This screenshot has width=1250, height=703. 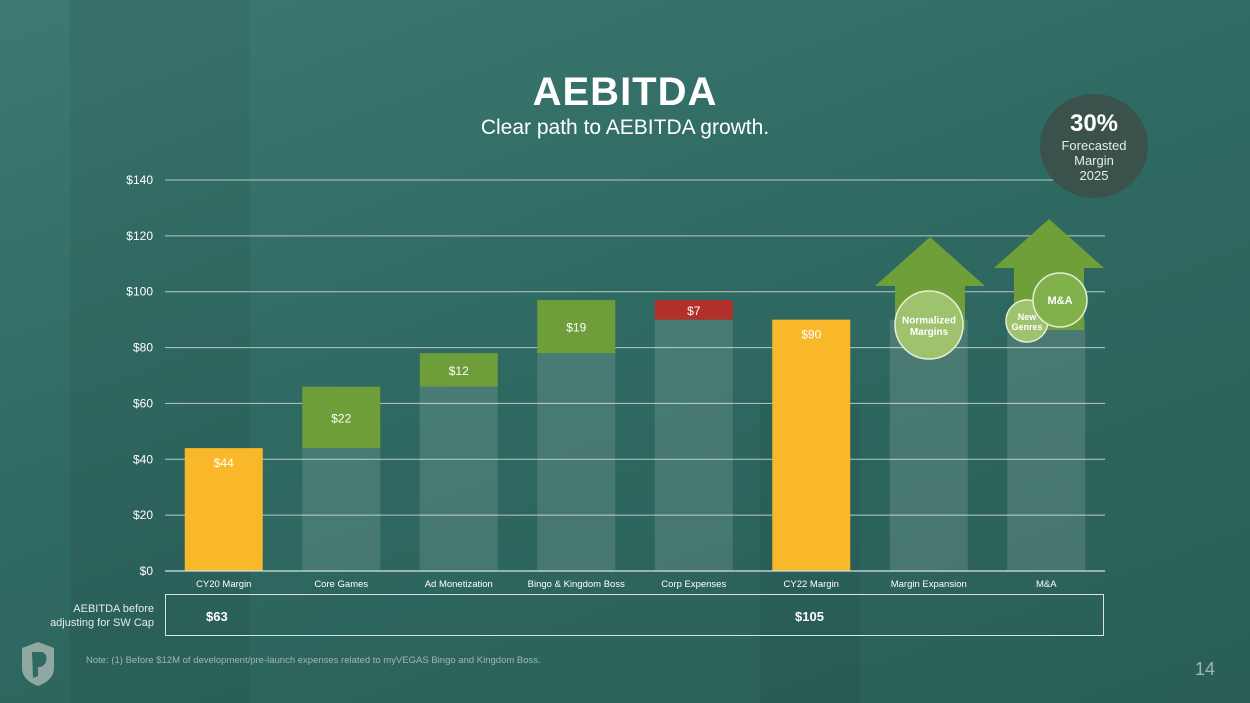 I want to click on y-tick-label: $140, so click(x=139, y=180).